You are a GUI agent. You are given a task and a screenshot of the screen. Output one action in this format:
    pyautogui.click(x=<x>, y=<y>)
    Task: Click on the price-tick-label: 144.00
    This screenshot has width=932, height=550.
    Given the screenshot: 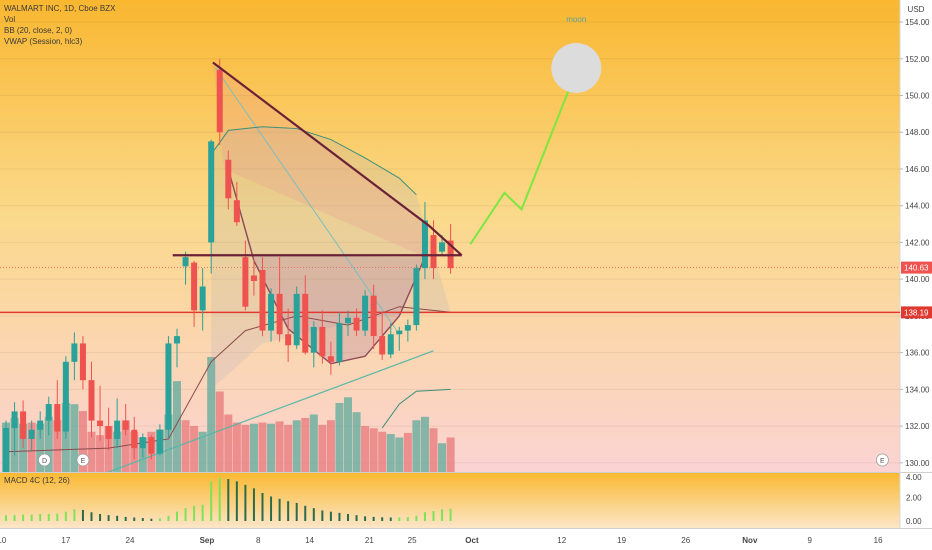 What is the action you would take?
    pyautogui.click(x=917, y=206)
    